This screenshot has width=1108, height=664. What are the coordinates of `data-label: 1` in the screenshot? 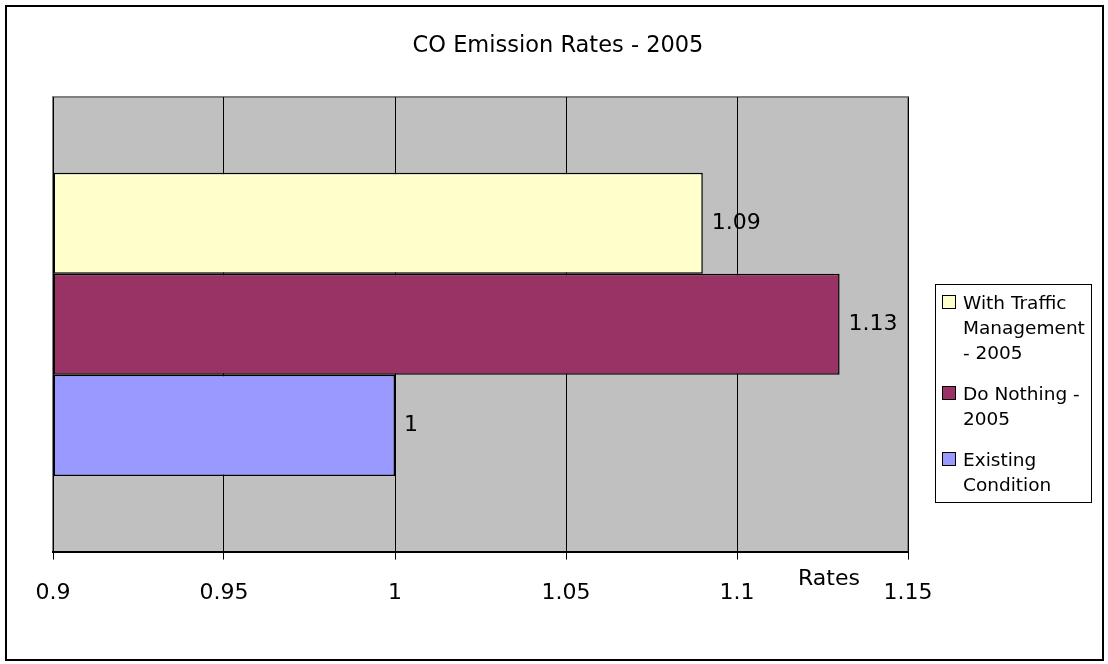 It's located at (411, 424).